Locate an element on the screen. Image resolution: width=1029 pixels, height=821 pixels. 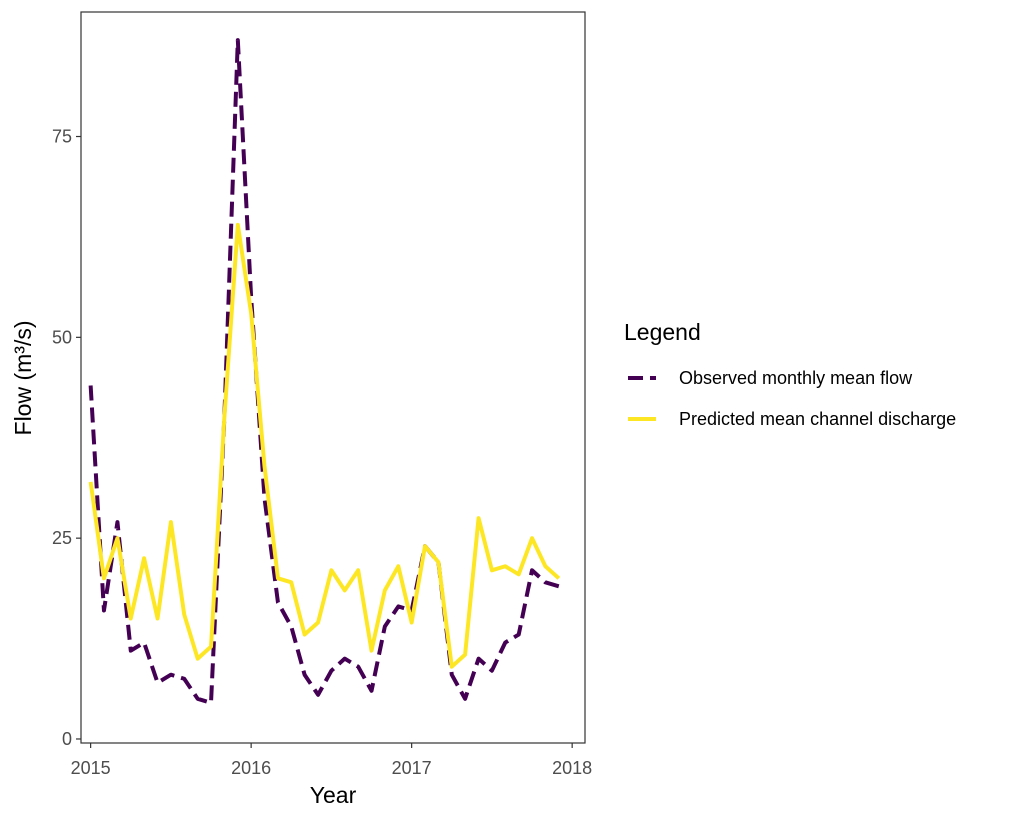
x-axis-title: Year is located at coordinates (333, 795).